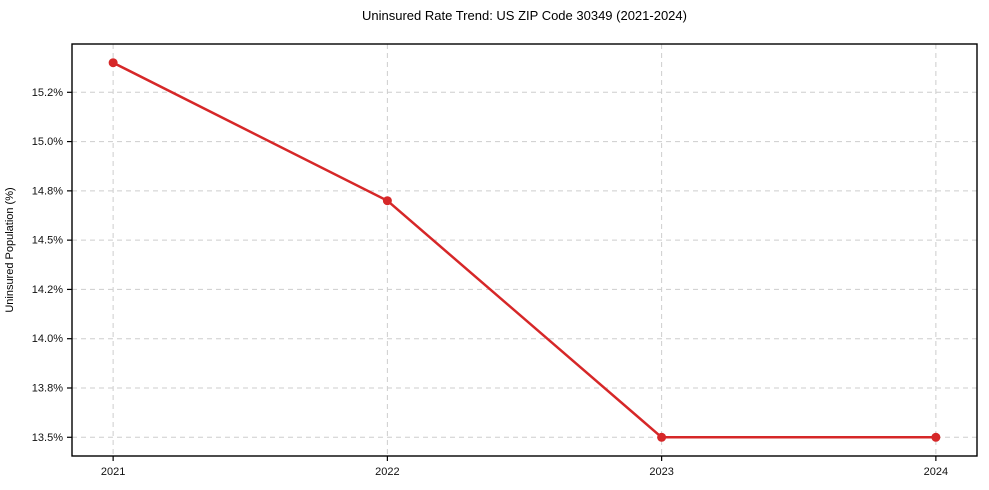 The image size is (989, 490). What do you see at coordinates (47, 438) in the screenshot?
I see `y-tick-label: 13.5%` at bounding box center [47, 438].